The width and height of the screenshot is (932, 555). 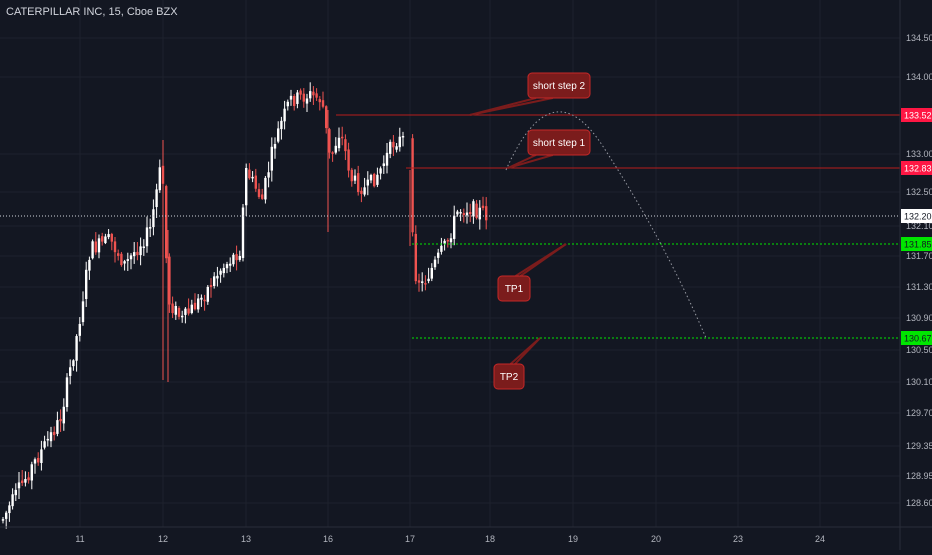 What do you see at coordinates (738, 539) in the screenshot?
I see `x-tick-label: 23` at bounding box center [738, 539].